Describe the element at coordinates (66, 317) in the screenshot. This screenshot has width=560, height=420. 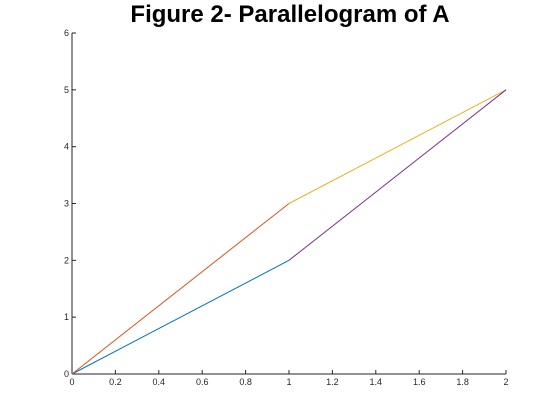
I see `y-tick-label: 1` at that location.